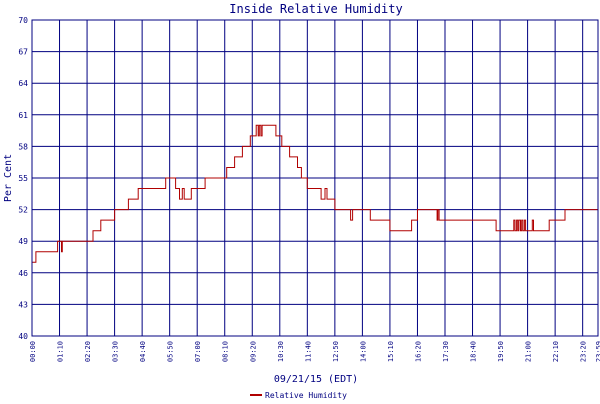 The width and height of the screenshot is (600, 404). Describe the element at coordinates (171, 351) in the screenshot. I see `x-tick-label: 05:50` at that location.